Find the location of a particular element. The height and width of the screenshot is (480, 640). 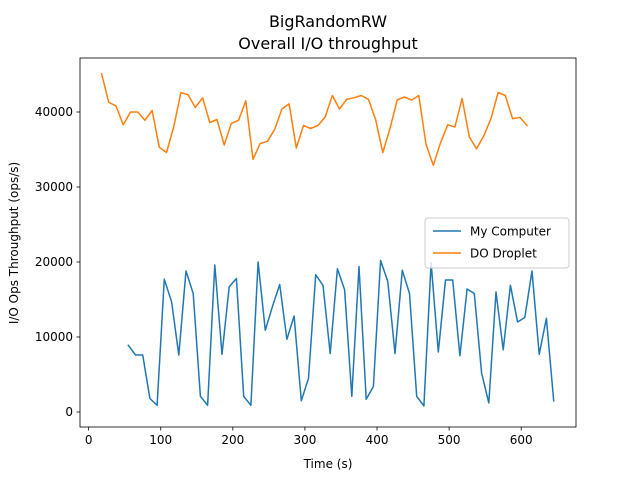

legend-label-2: DO Droplet is located at coordinates (503, 253).